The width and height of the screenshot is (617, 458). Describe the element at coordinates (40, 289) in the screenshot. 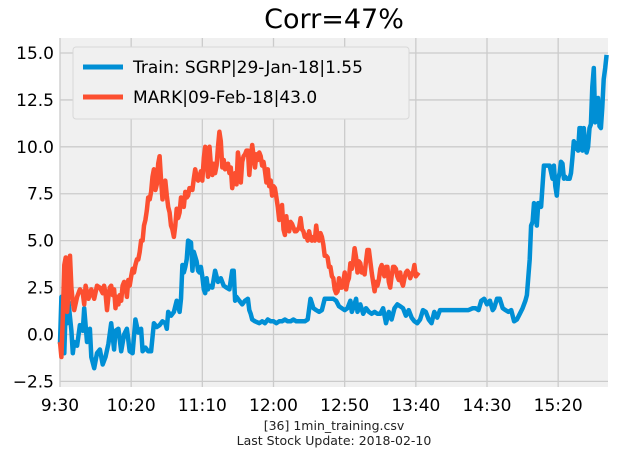

I see `y-tick-label: 2.5` at that location.